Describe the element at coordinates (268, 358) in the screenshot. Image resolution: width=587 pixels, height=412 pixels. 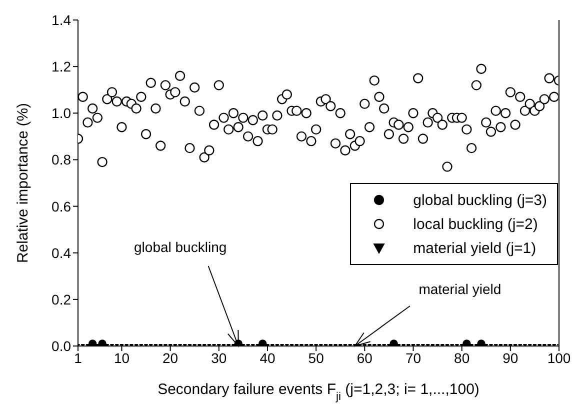
I see `x-tick-label: 40` at that location.